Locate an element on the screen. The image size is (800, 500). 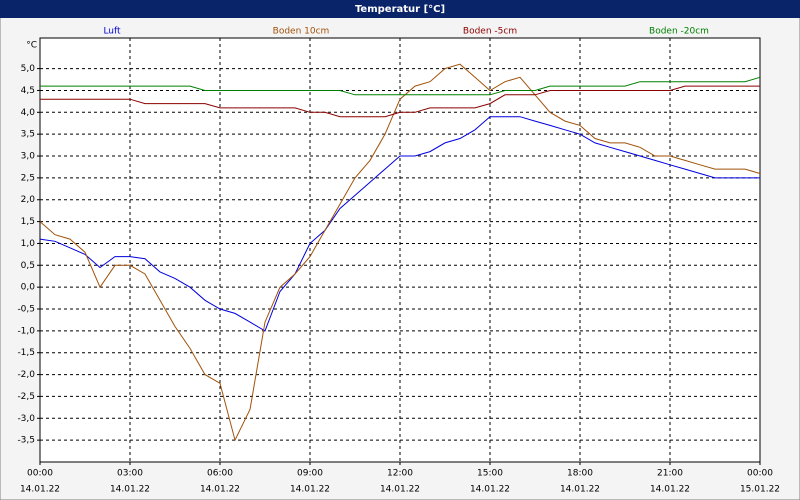
y-unit: °C is located at coordinates (31, 46).